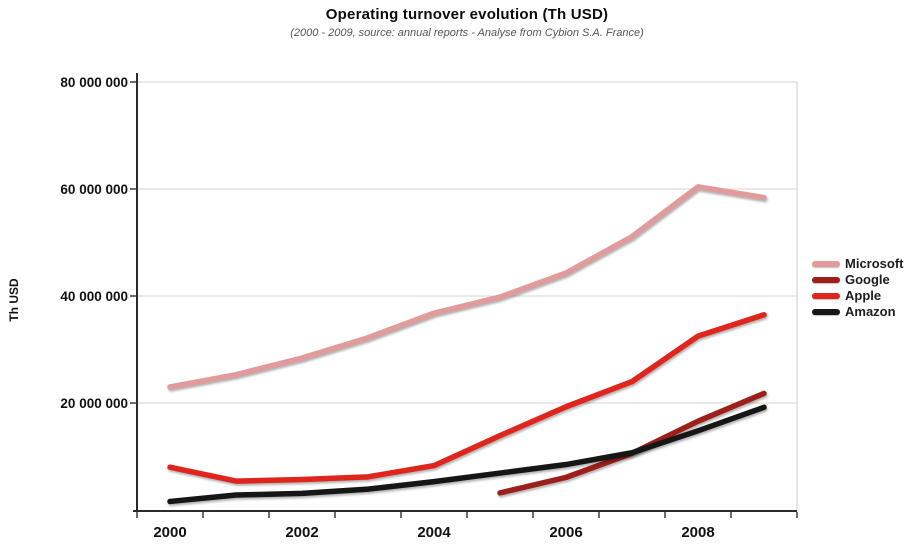 Image resolution: width=911 pixels, height=549 pixels. What do you see at coordinates (874, 263) in the screenshot?
I see `legend-label: Microsoft` at bounding box center [874, 263].